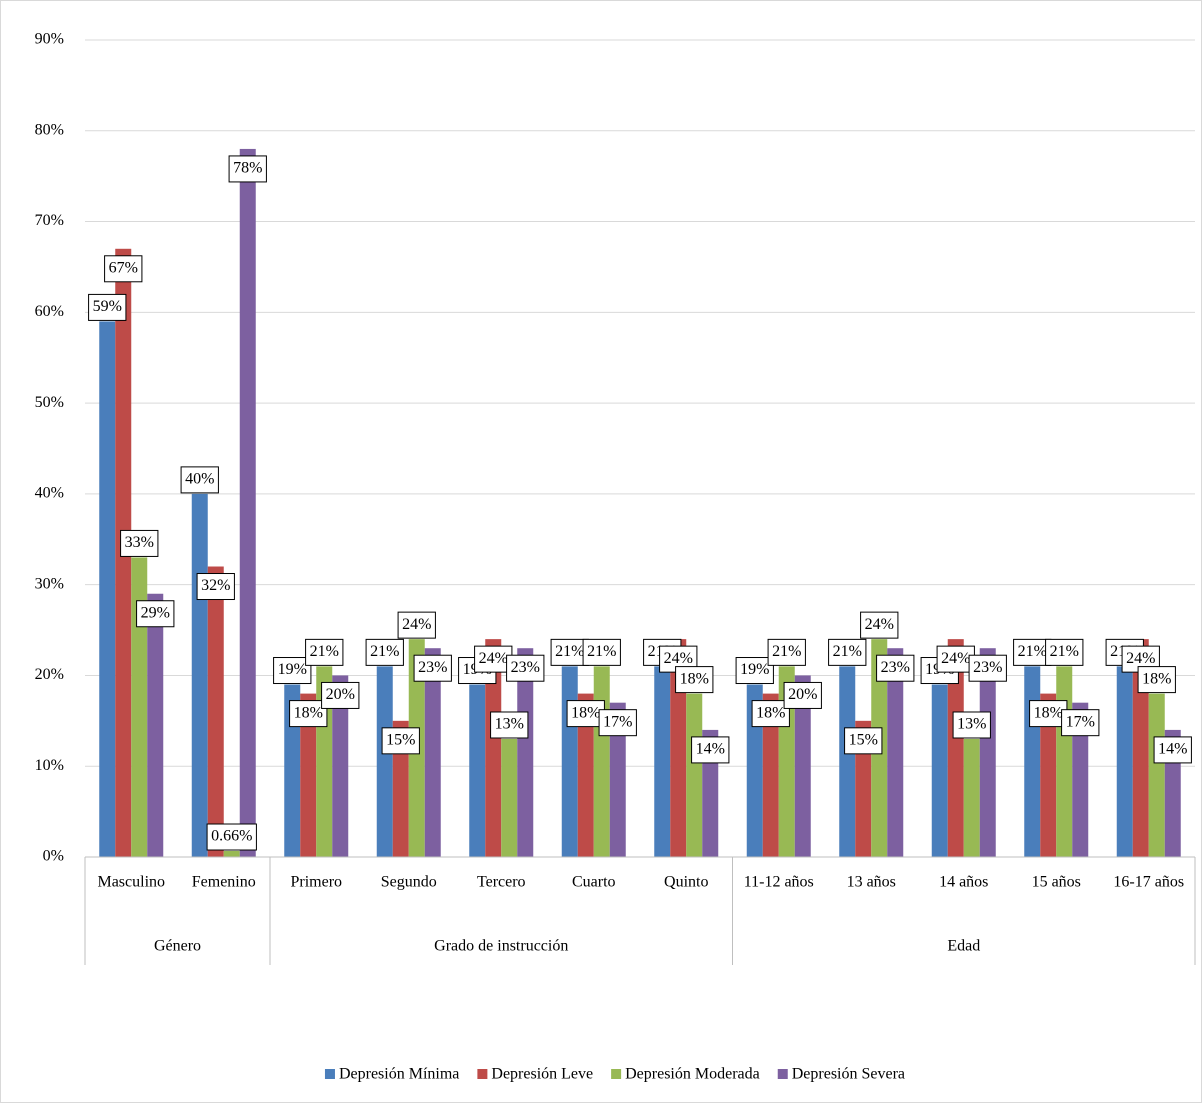  I want to click on data-label-text: 78%, so click(247, 168).